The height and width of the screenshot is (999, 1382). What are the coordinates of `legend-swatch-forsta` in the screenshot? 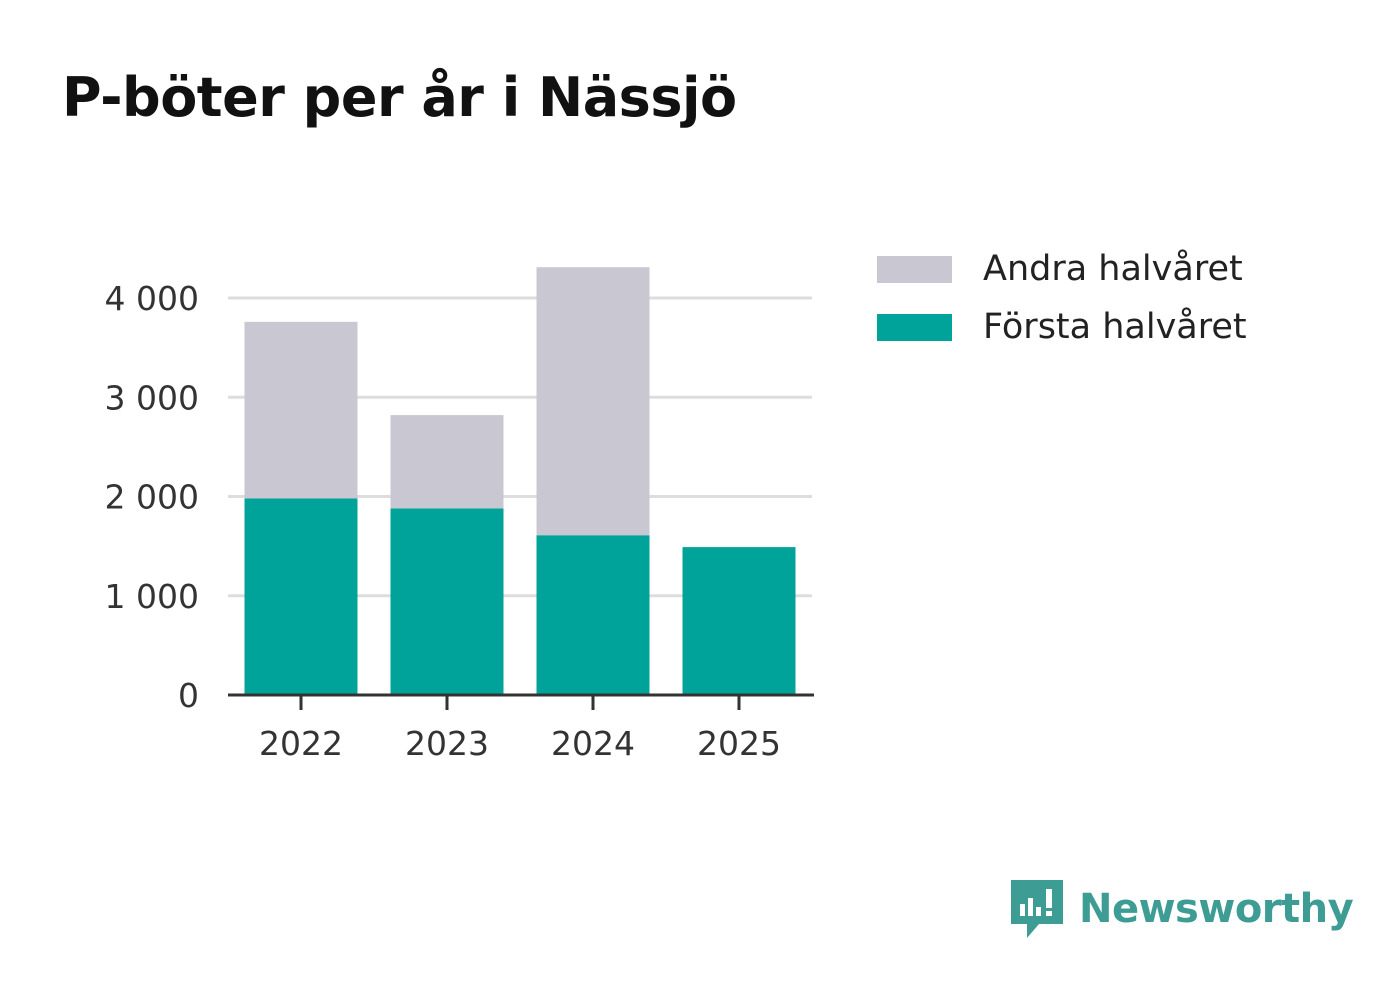 It's located at (914, 327).